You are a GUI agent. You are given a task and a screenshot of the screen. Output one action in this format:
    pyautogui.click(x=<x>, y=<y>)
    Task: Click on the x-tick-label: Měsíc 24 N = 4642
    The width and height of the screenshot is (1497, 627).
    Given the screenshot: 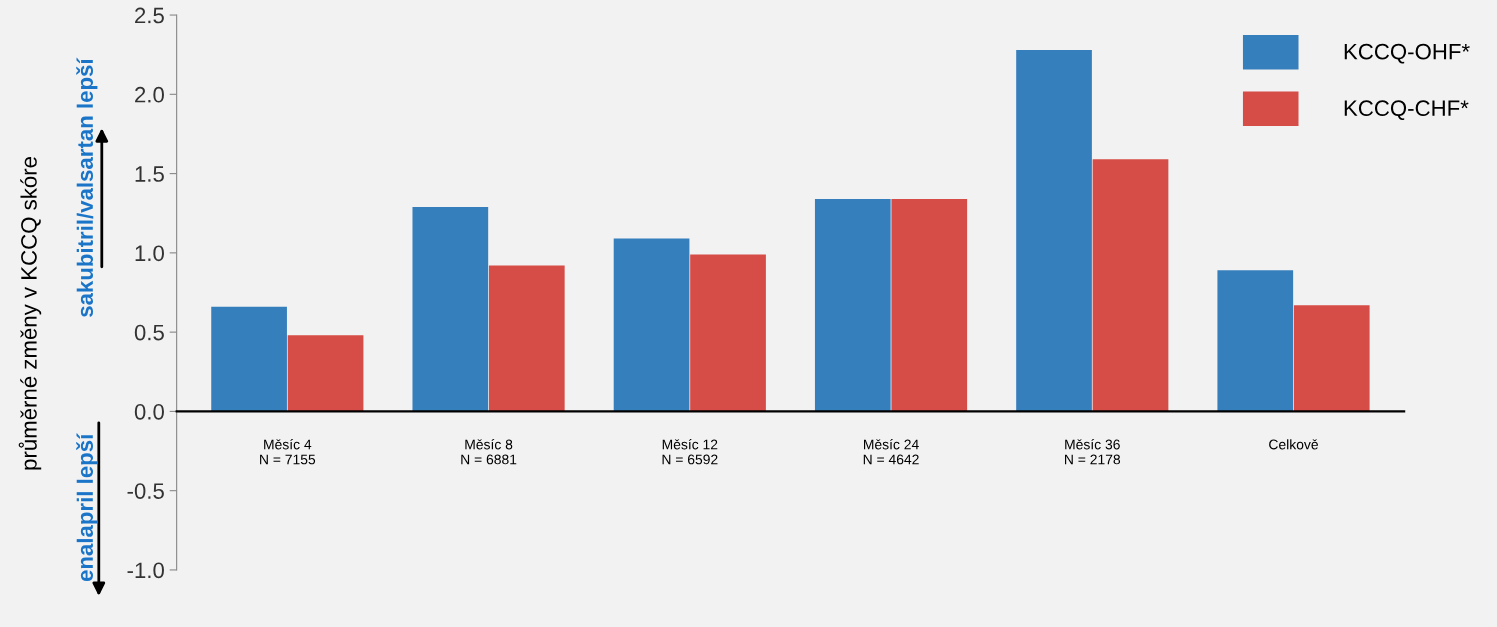 What is the action you would take?
    pyautogui.click(x=891, y=452)
    